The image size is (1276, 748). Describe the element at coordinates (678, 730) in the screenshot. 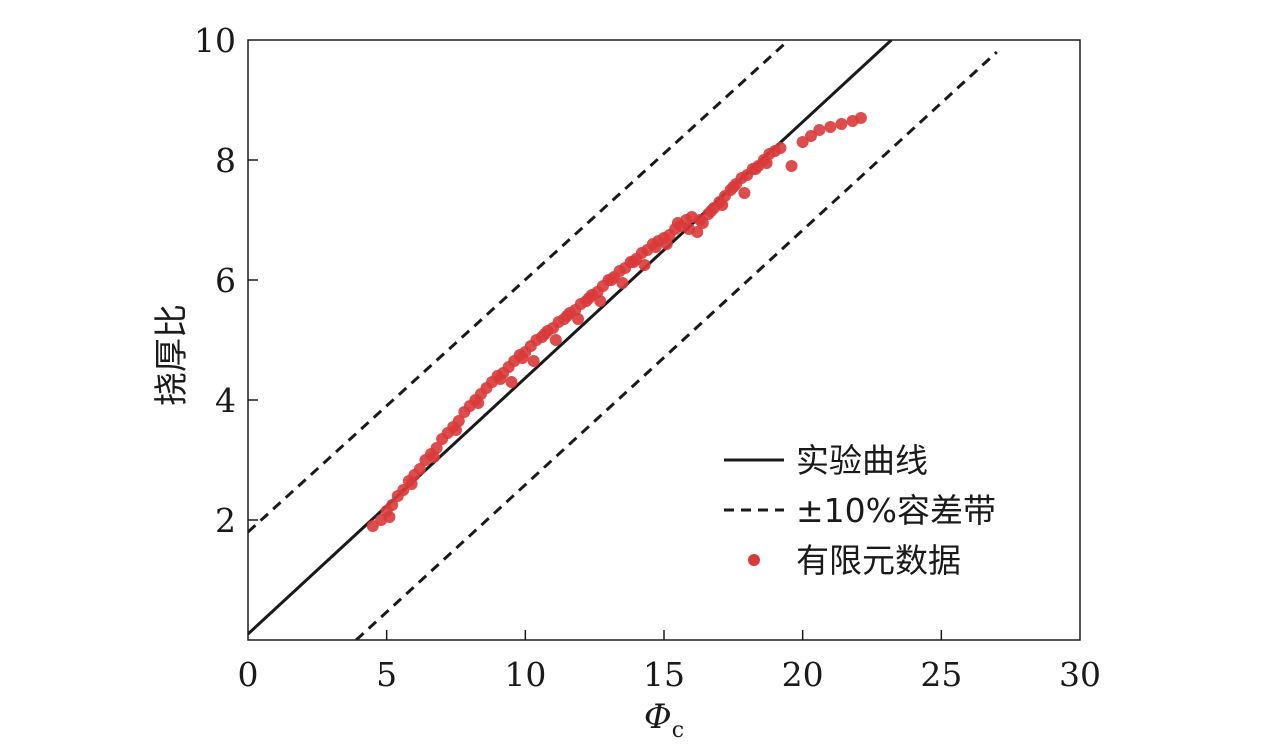

I see `x-axis-title-subscript: c` at that location.